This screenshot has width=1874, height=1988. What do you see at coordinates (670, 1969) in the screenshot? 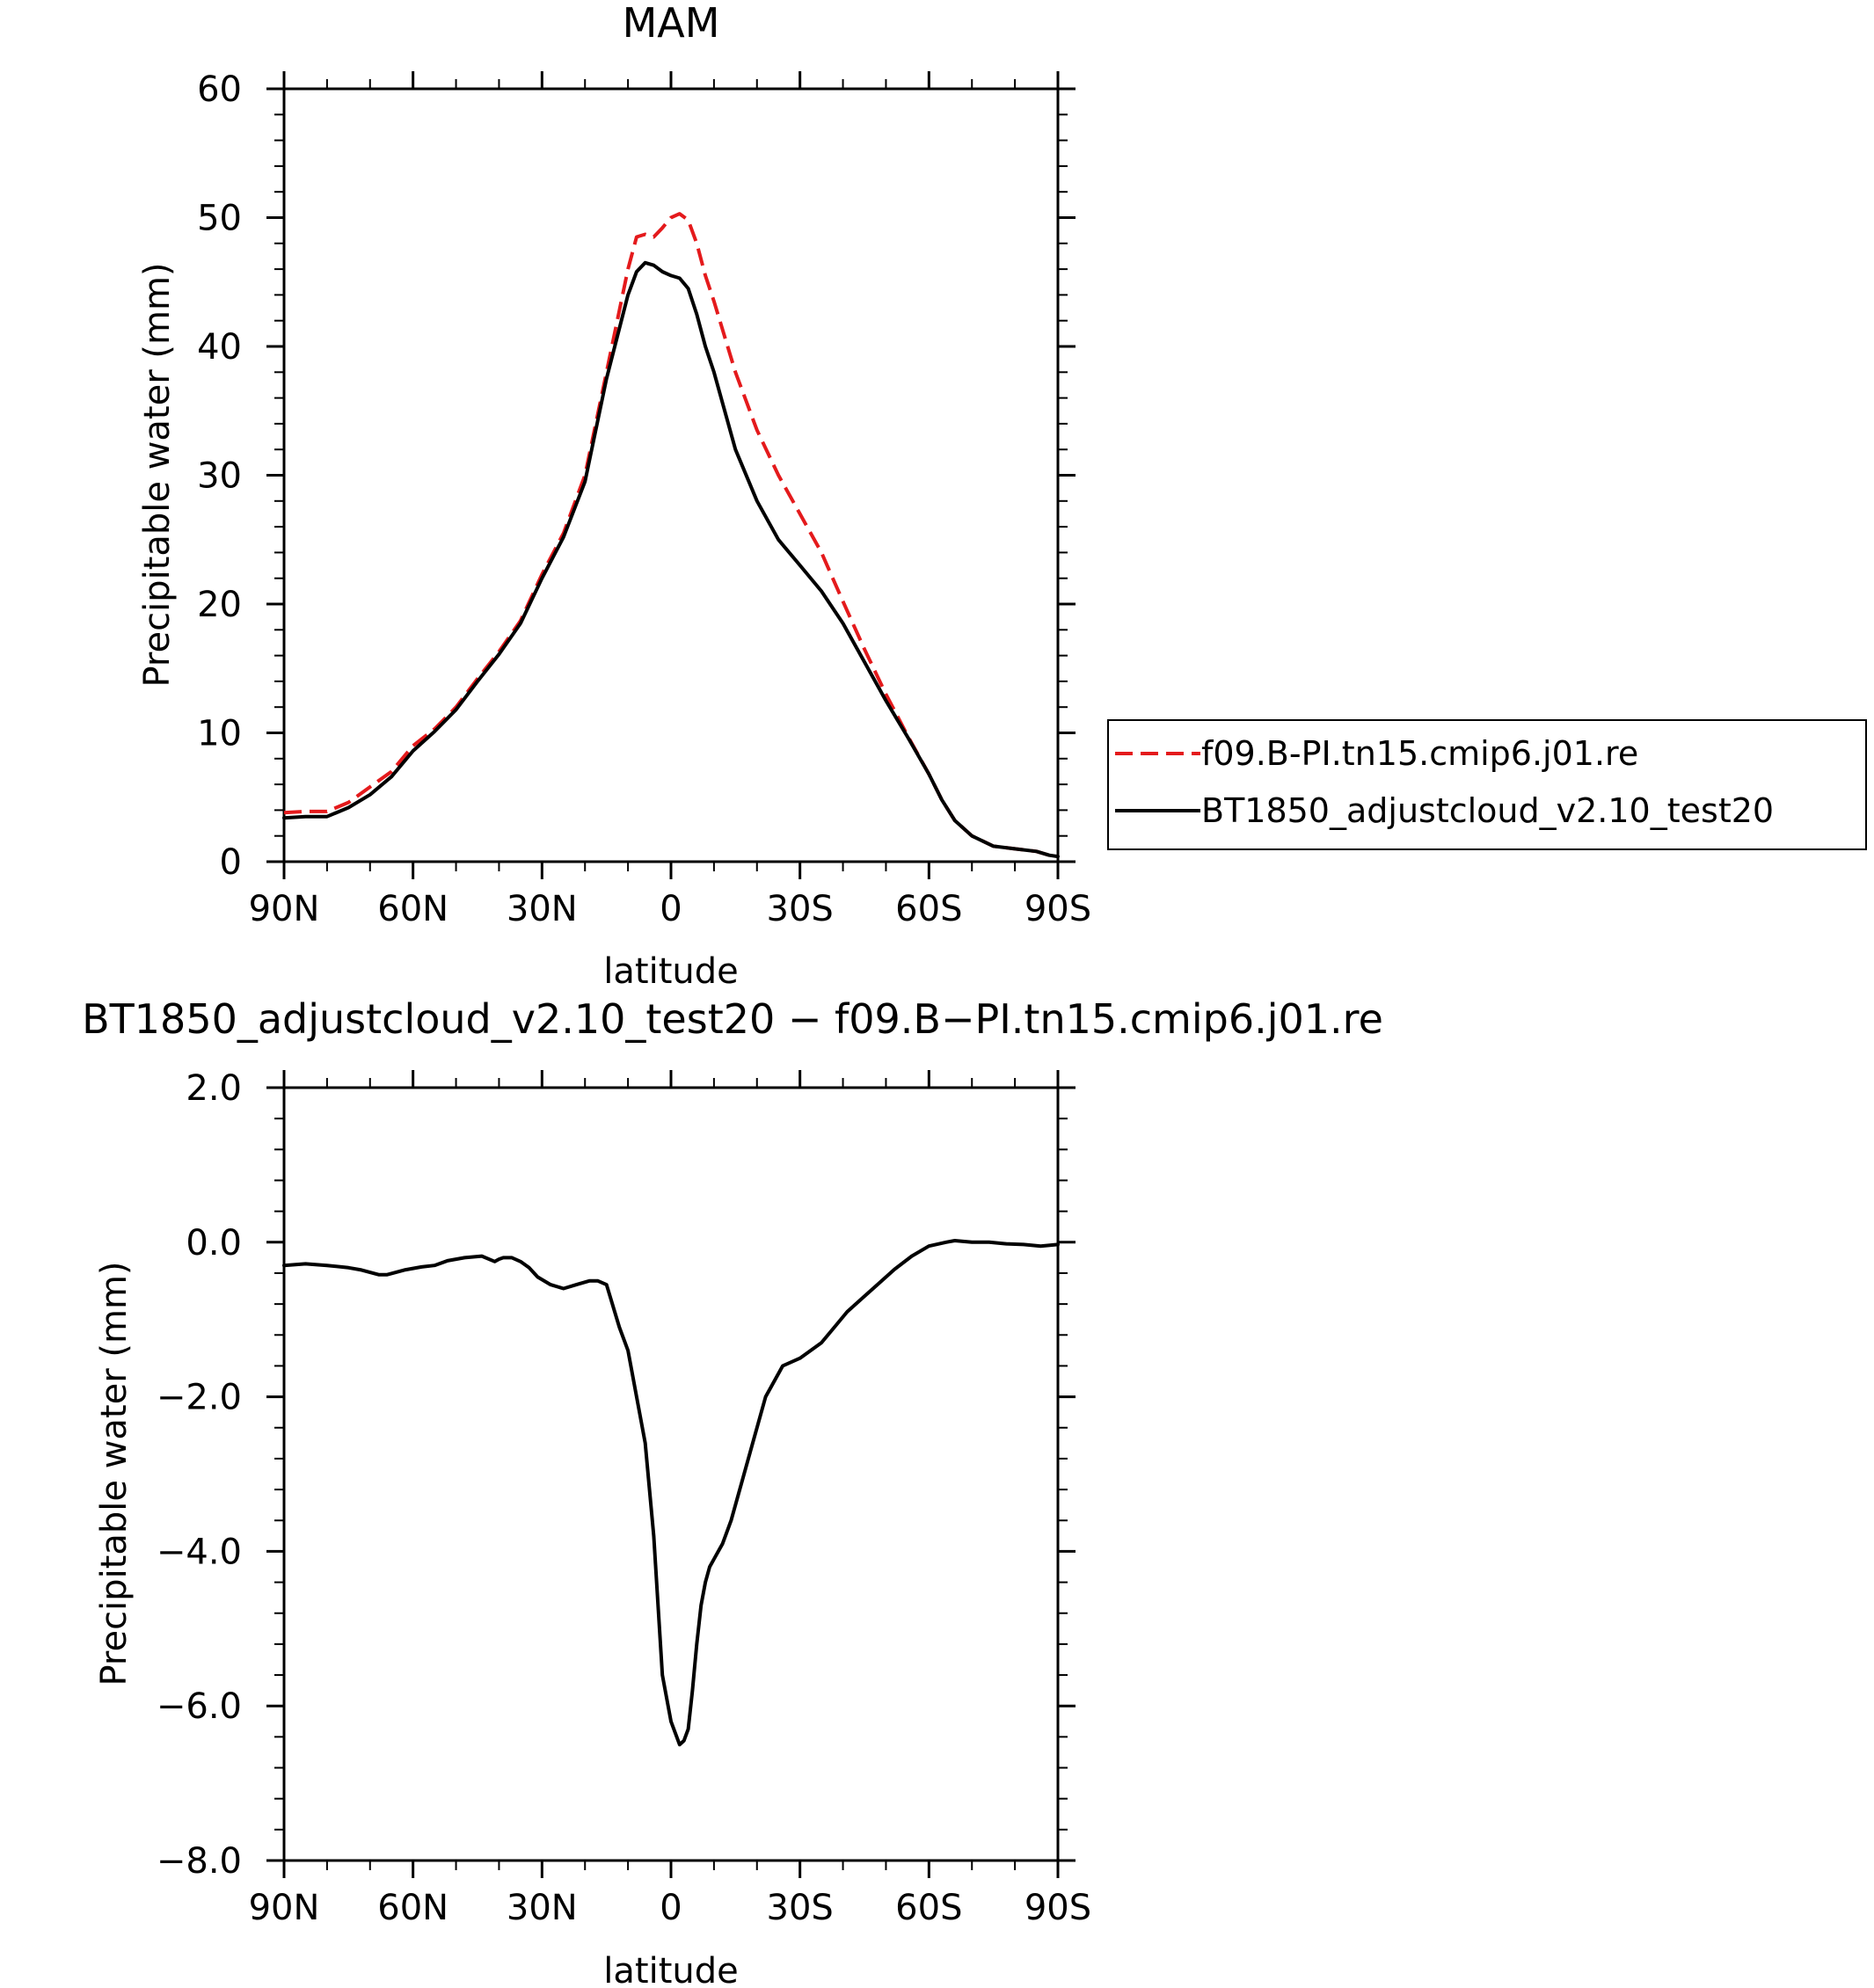
I see `bottom-x-axis-title: latitude` at bounding box center [670, 1969].